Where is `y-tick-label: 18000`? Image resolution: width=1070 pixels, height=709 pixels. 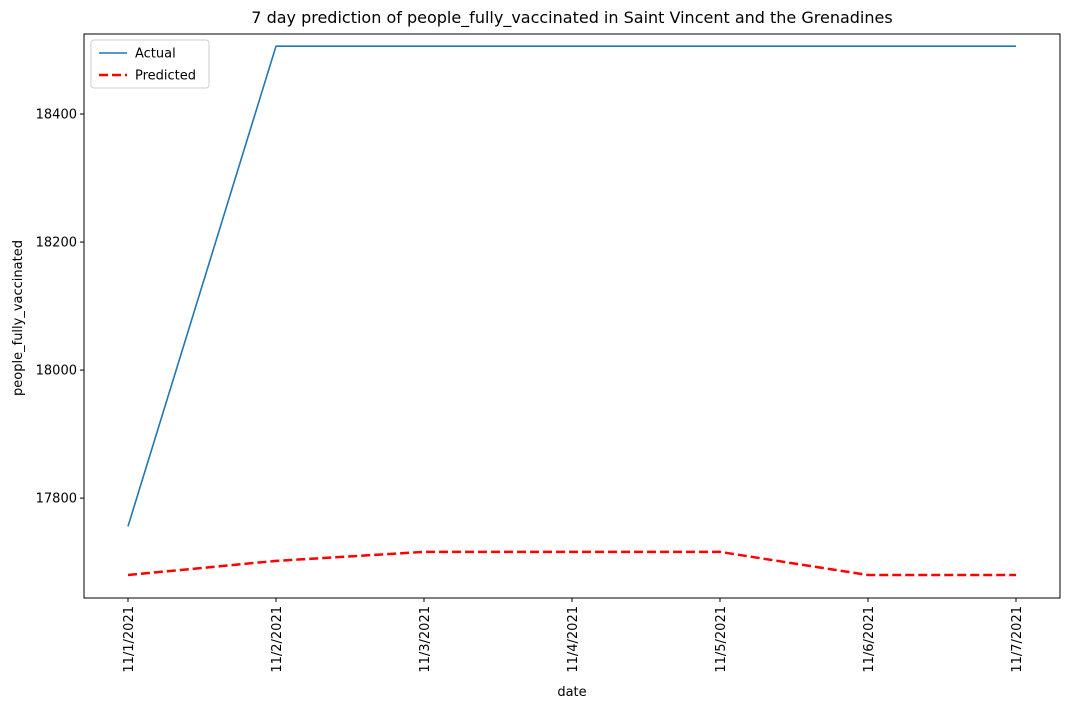
y-tick-label: 18000 is located at coordinates (56, 371).